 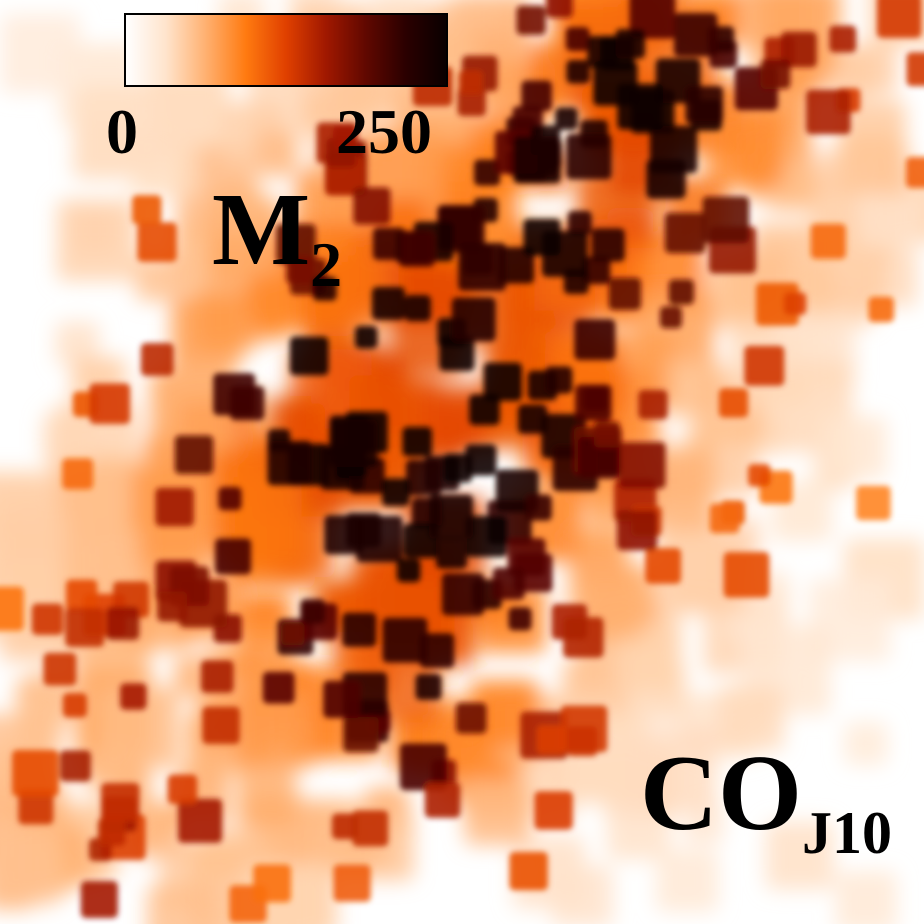 I want to click on moment-label-base: M, so click(x=261, y=229).